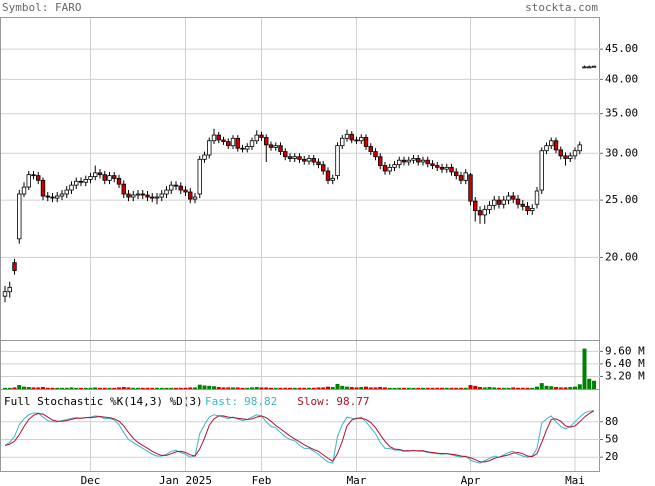  What do you see at coordinates (621, 48) in the screenshot?
I see `y-tick-label: 45.00` at bounding box center [621, 48].